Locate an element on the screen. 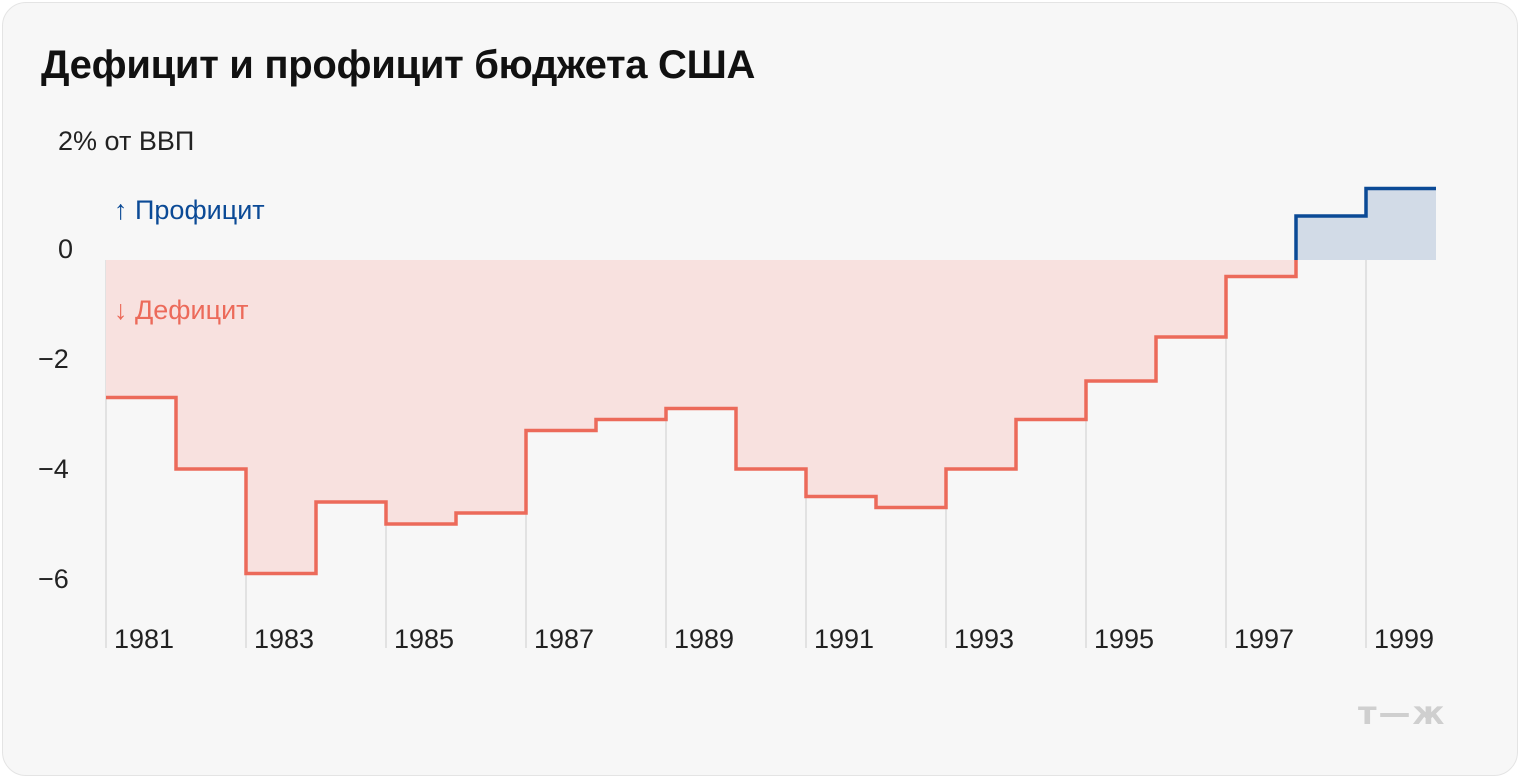 This screenshot has height=778, width=1520. surplus-line is located at coordinates (1365, 223).